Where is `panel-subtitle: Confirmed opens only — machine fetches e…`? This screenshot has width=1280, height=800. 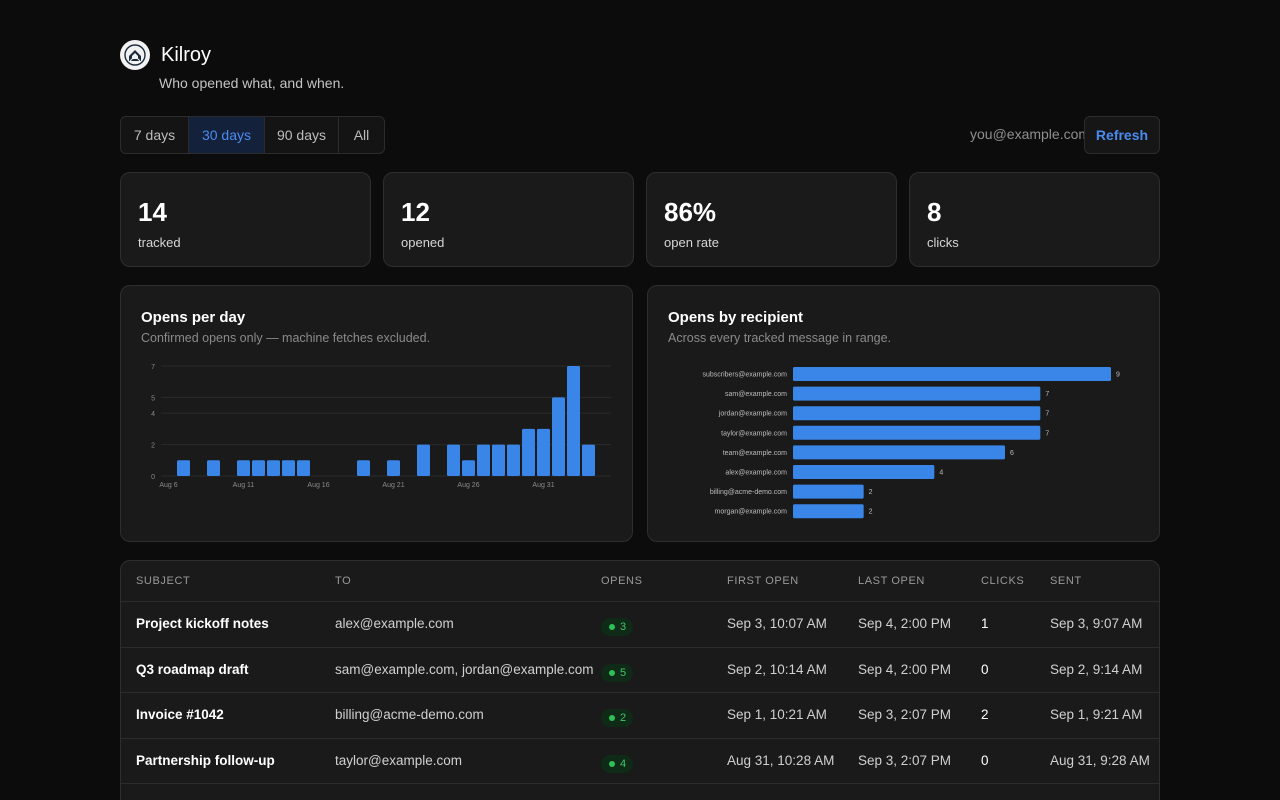
panel-subtitle: Confirmed opens only — machine fetches e… is located at coordinates (286, 338).